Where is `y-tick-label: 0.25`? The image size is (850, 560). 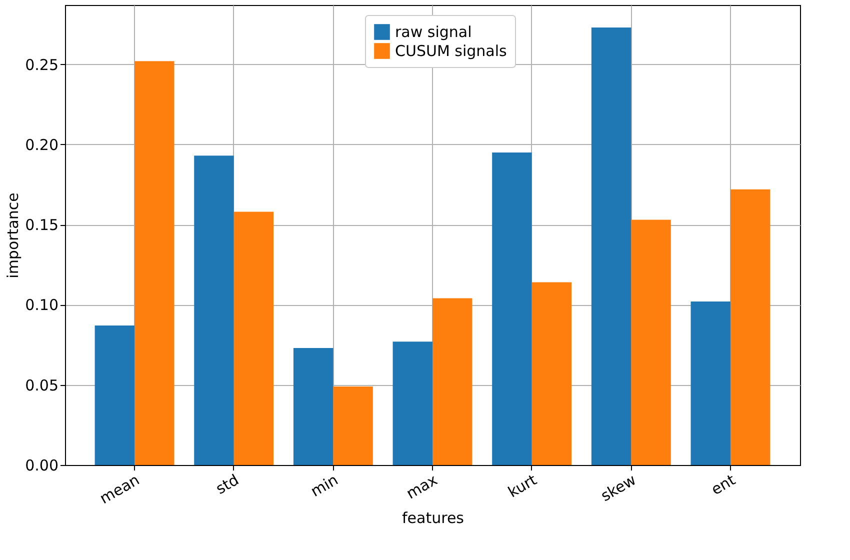
y-tick-label: 0.25 is located at coordinates (41, 65).